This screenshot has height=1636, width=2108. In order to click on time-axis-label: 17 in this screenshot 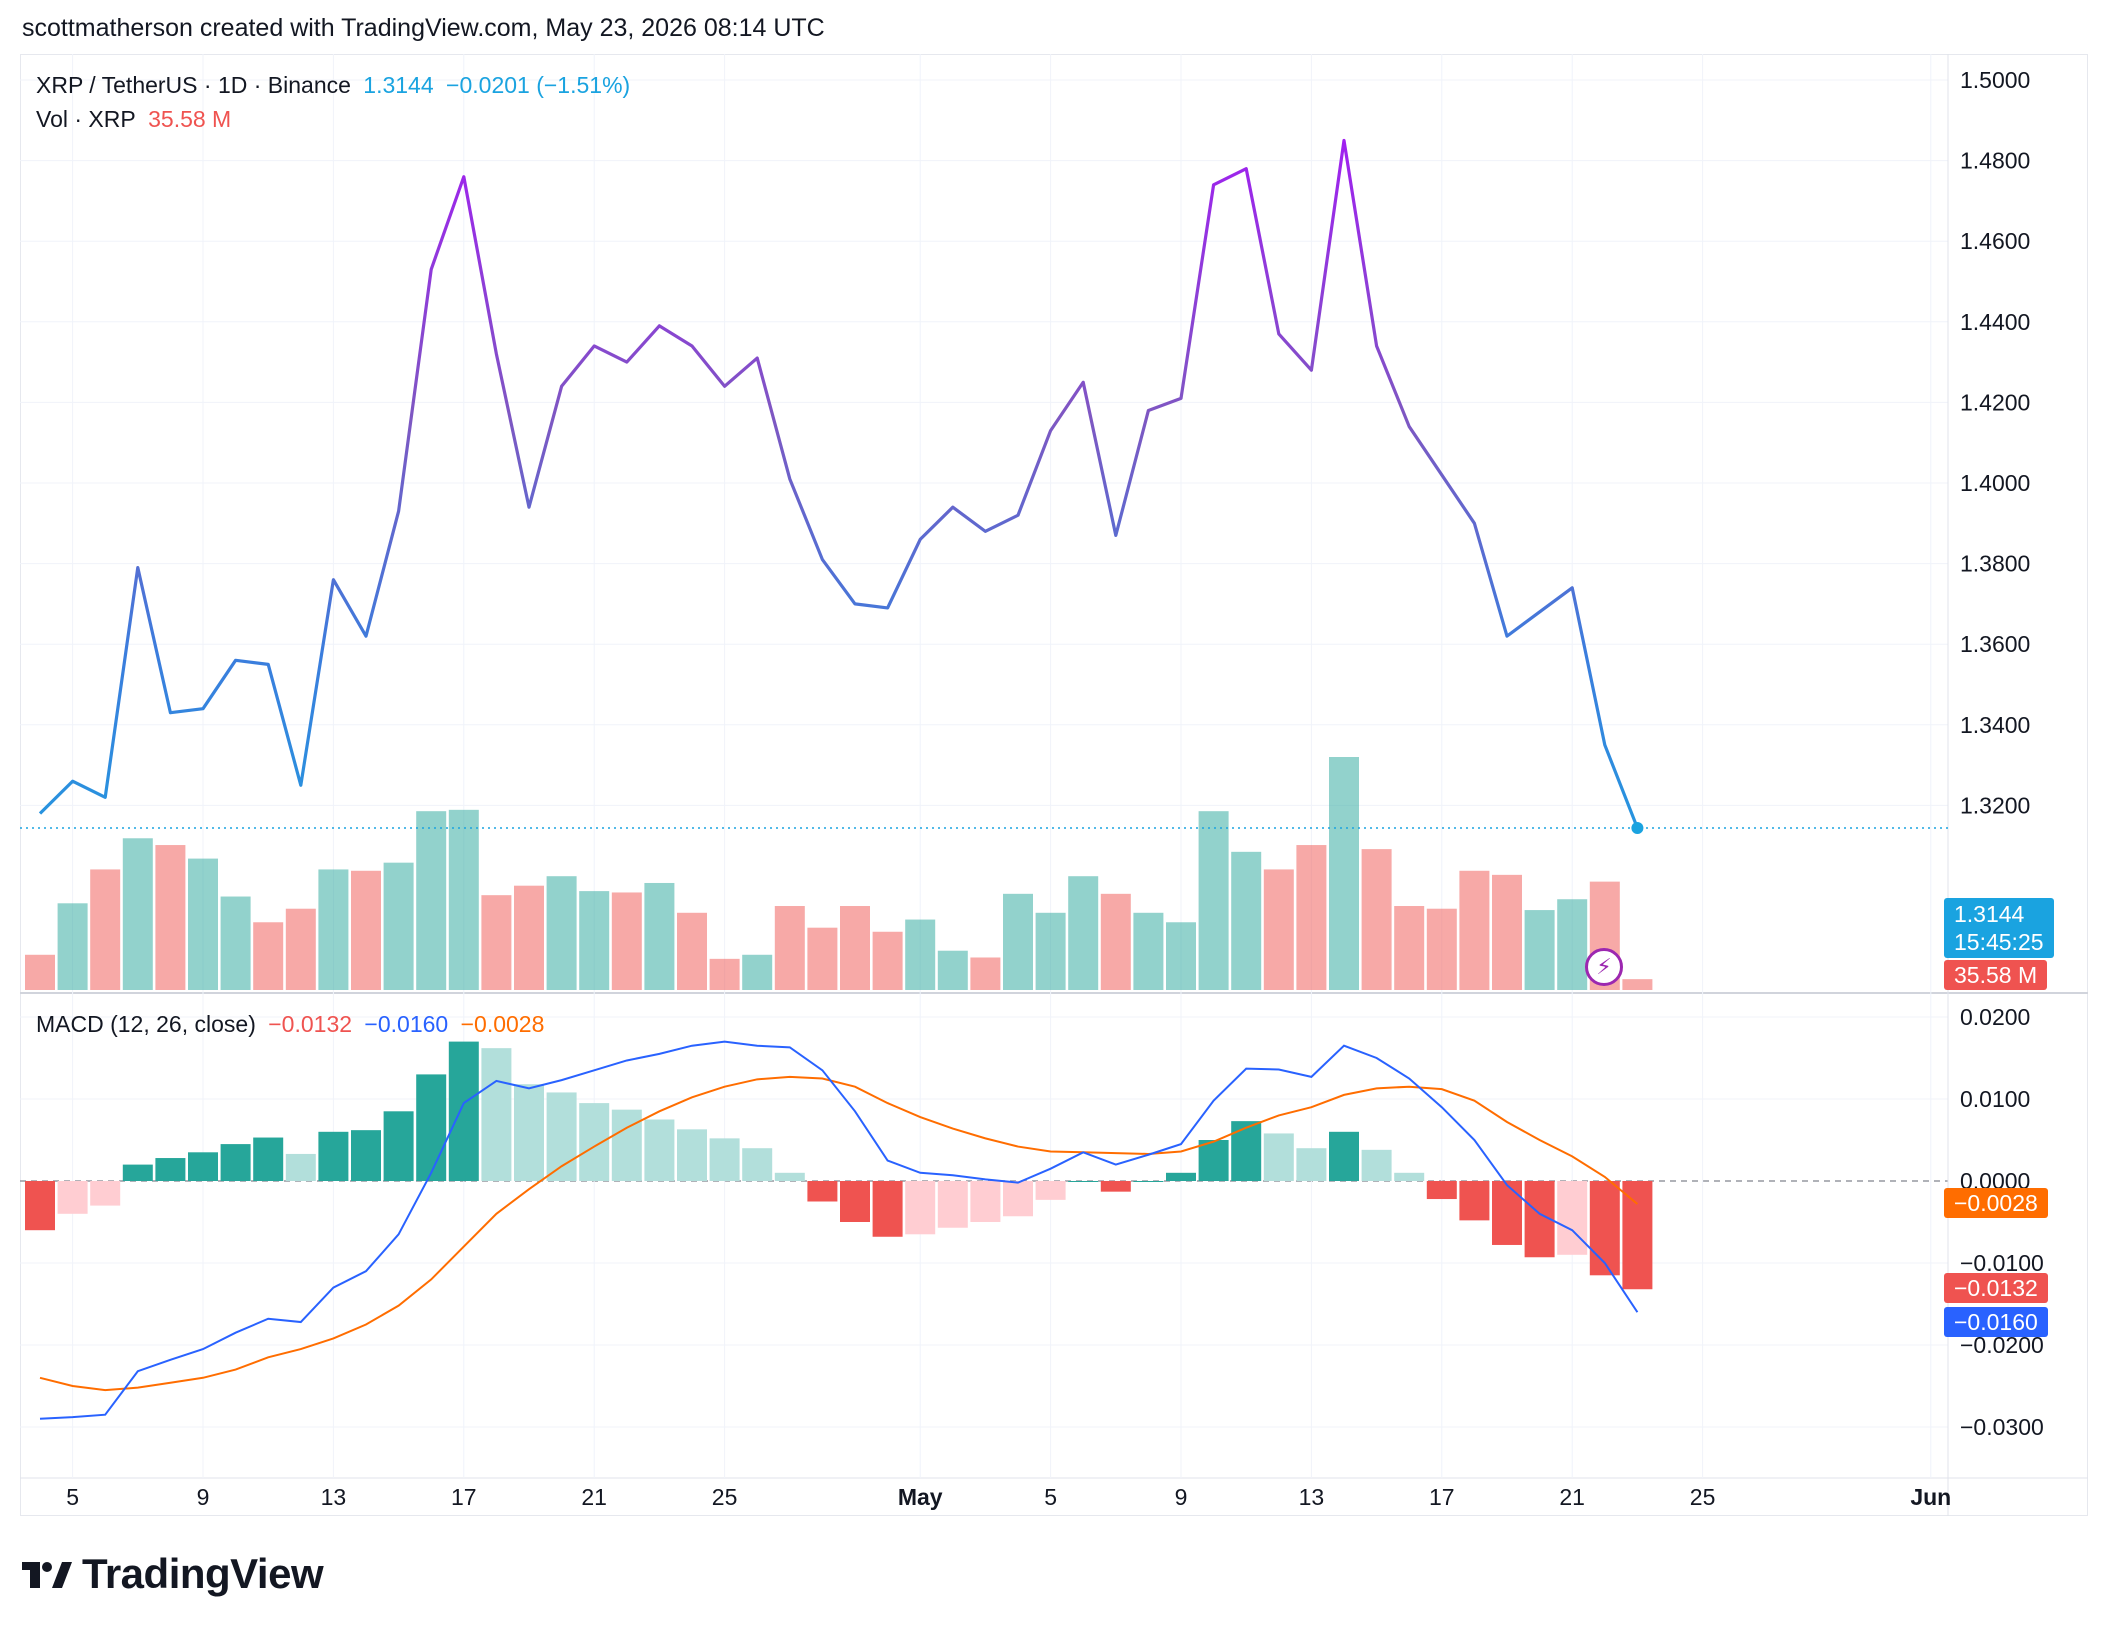, I will do `click(464, 1497)`.